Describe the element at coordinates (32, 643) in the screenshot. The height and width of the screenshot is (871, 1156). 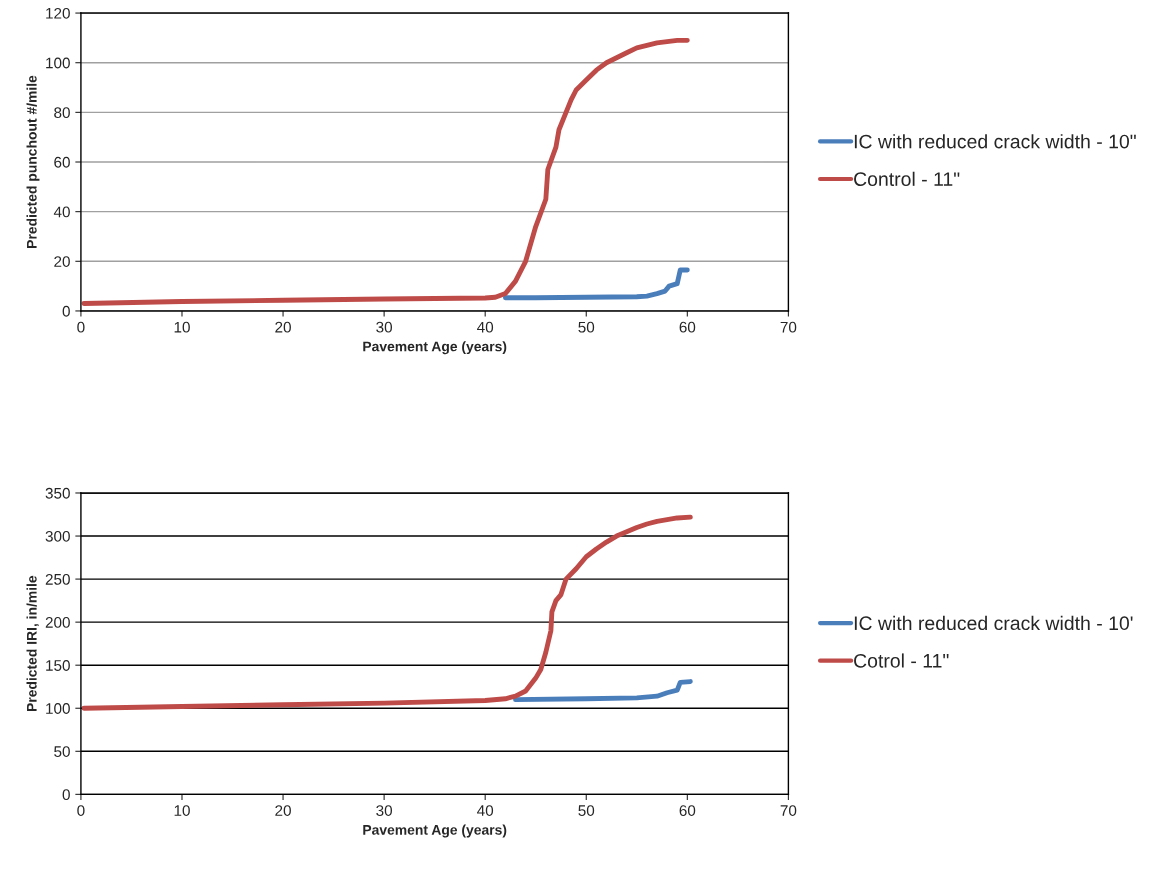
I see `y-axis-title: Predicted IRI, in/mile` at that location.